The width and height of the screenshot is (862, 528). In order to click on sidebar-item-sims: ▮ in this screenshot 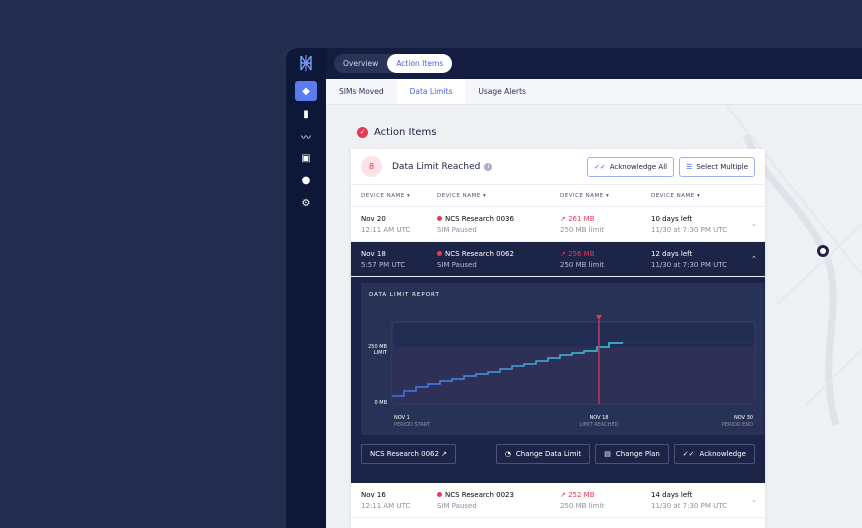, I will do `click(306, 114)`.